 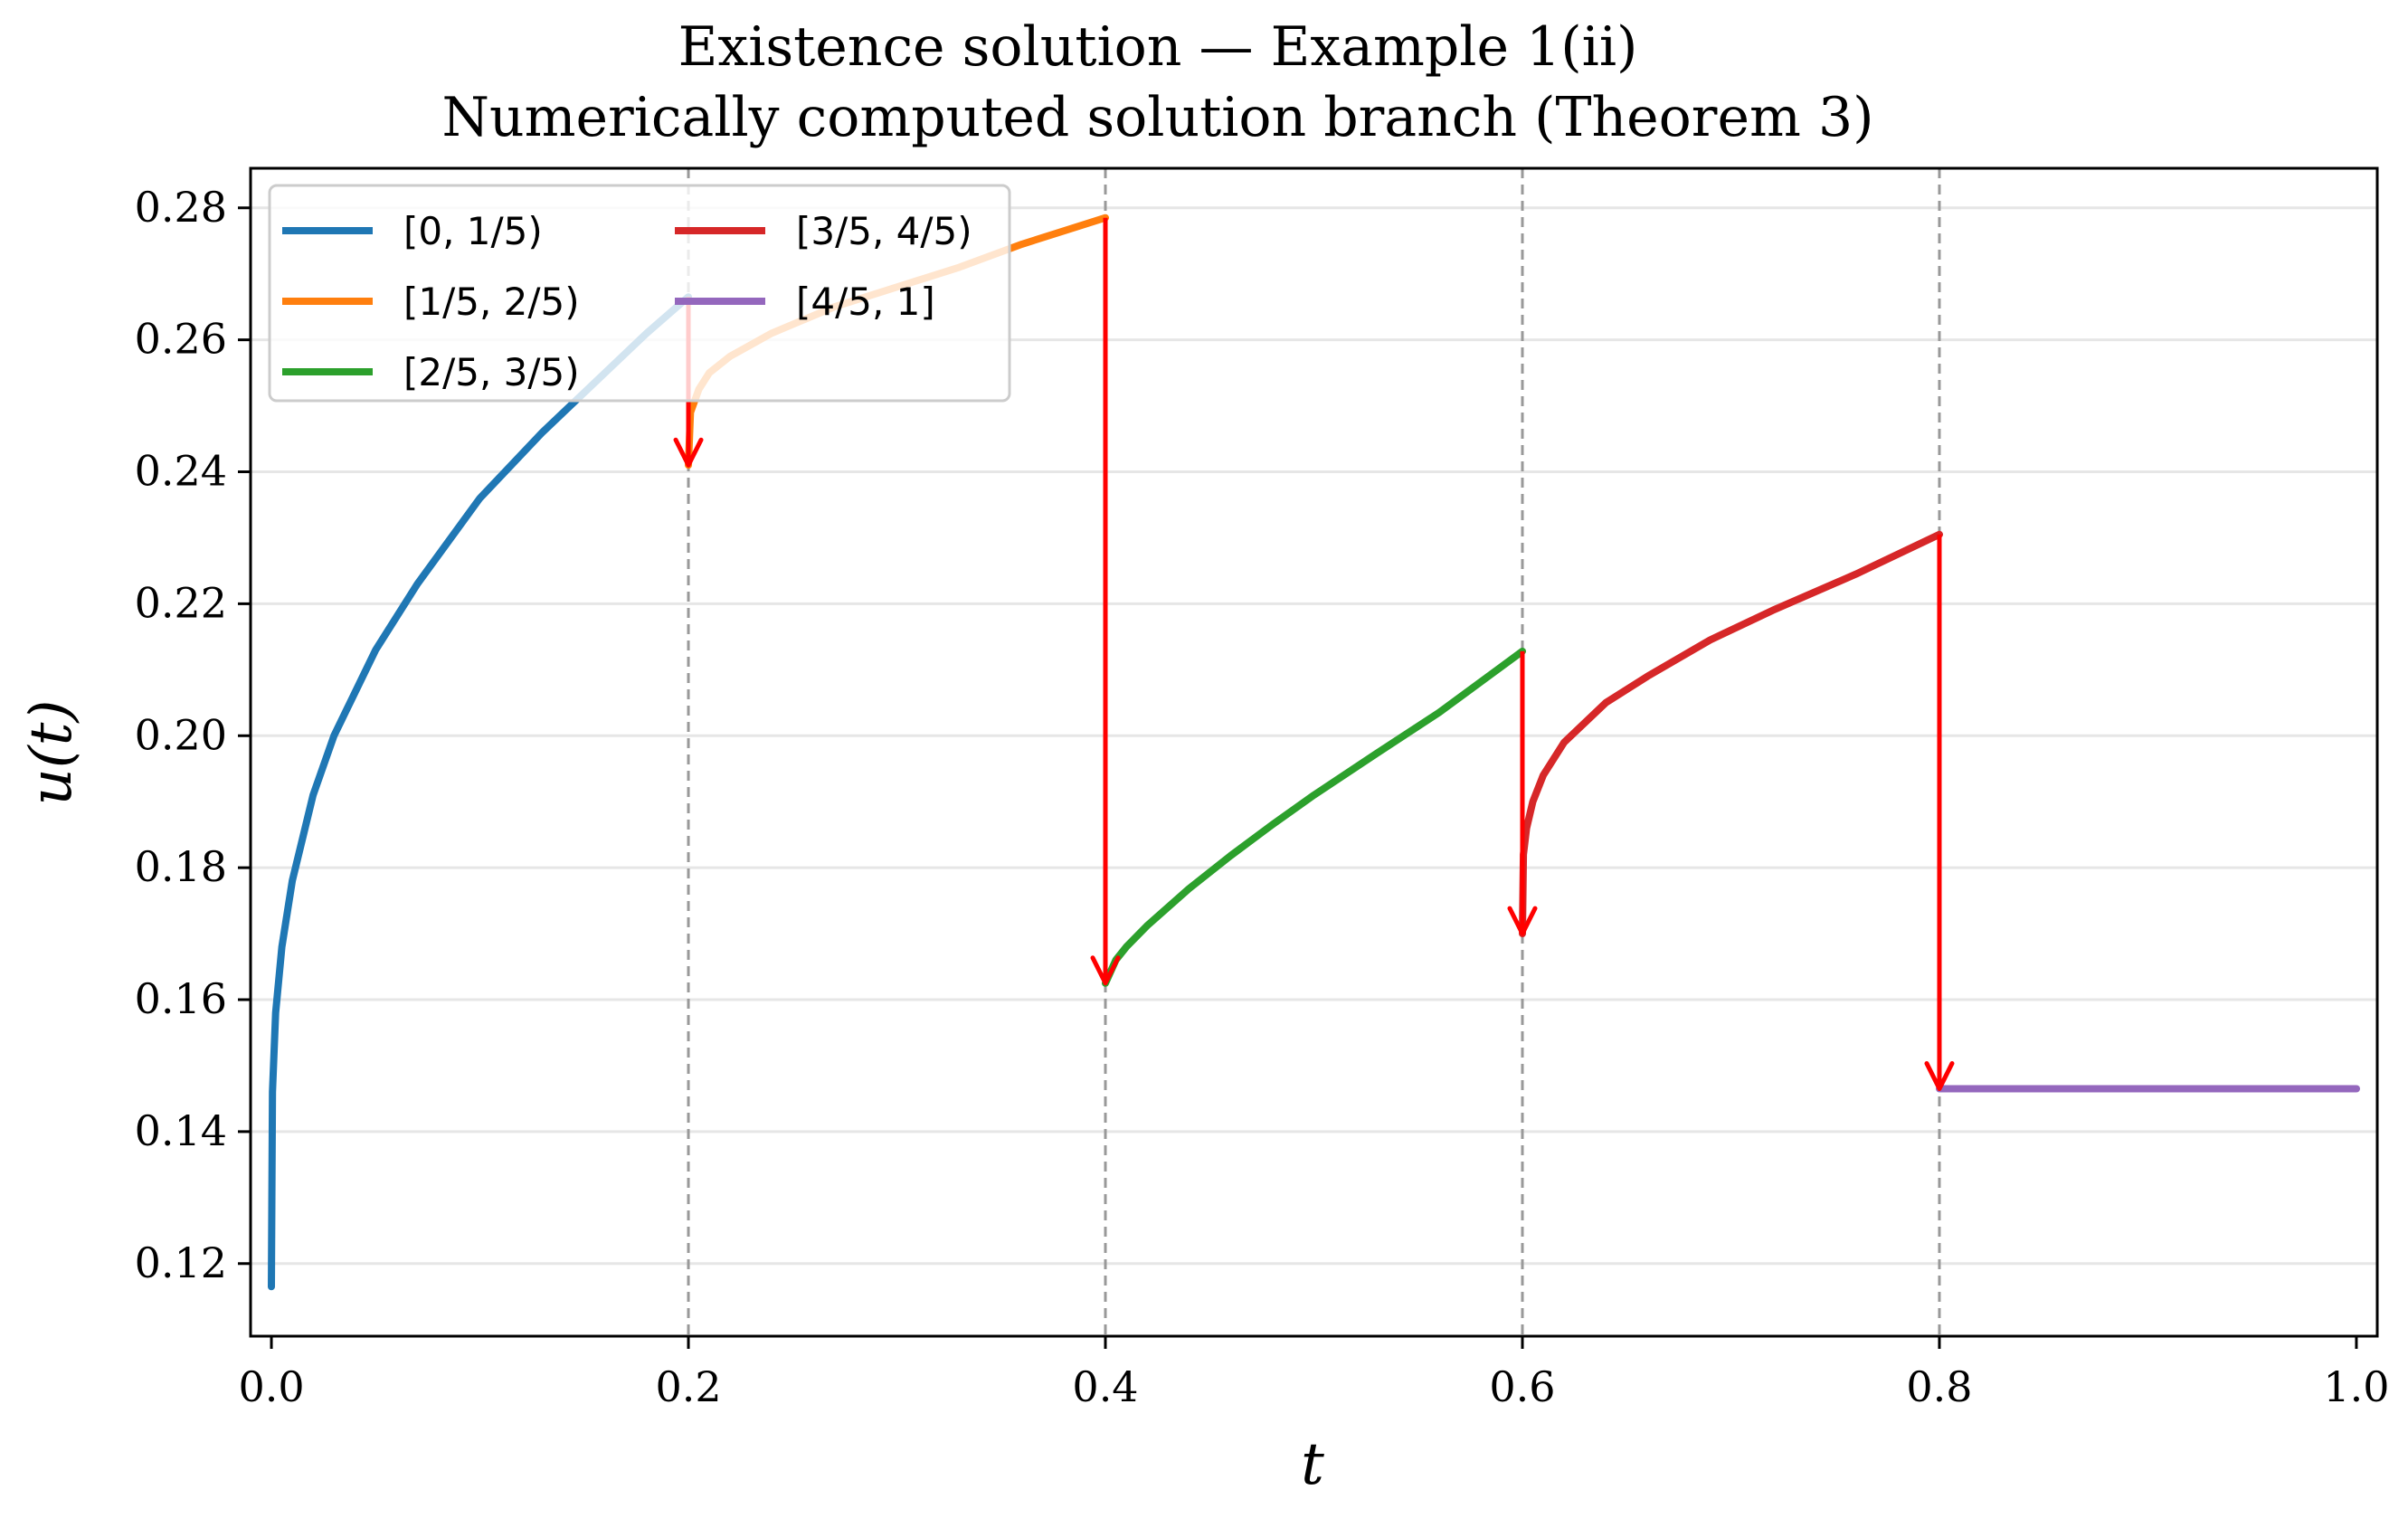 What do you see at coordinates (181, 1130) in the screenshot?
I see `y-tick-label: 0.14` at bounding box center [181, 1130].